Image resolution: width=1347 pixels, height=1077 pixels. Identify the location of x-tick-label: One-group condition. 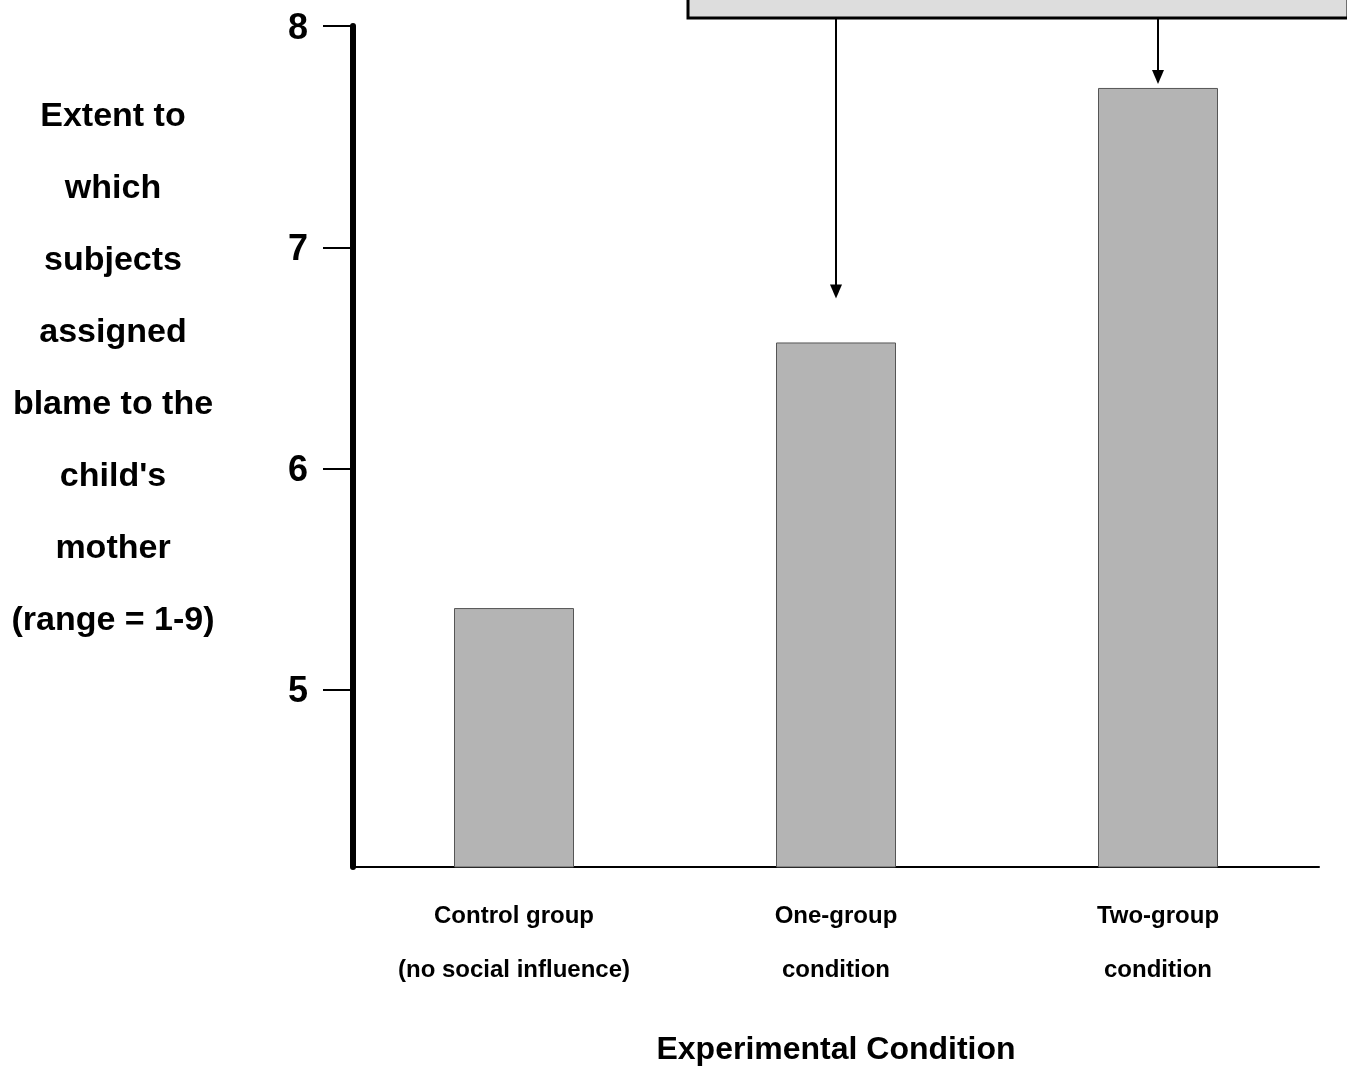
(836, 941).